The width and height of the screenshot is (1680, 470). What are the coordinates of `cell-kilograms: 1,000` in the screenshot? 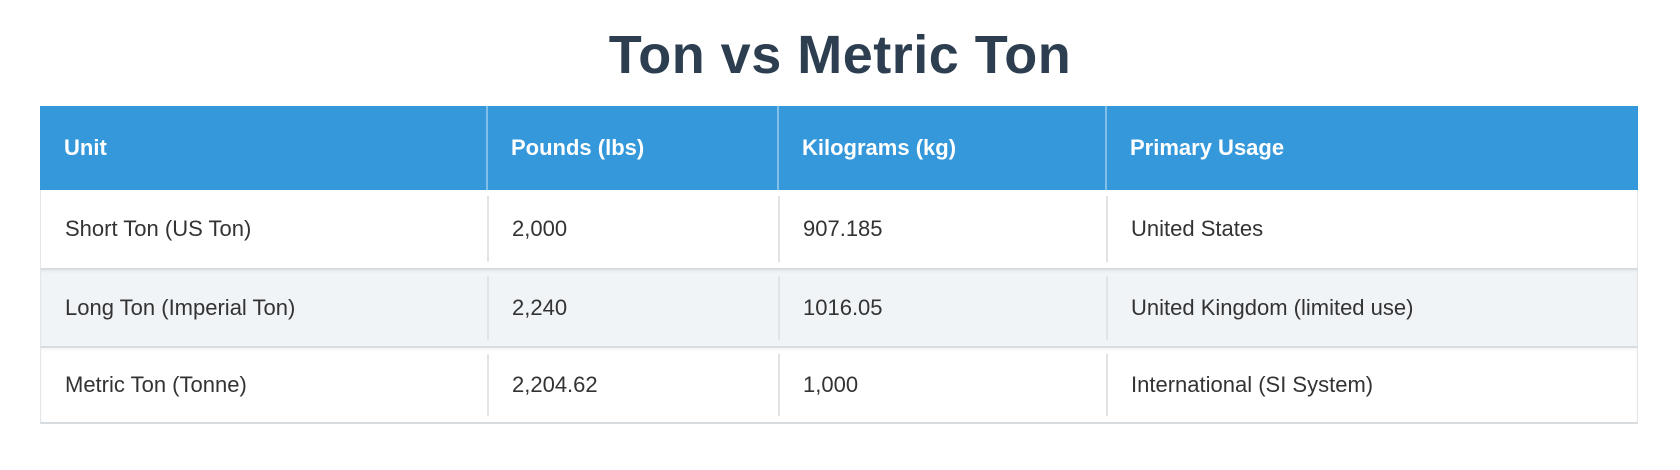 It's located at (943, 385).